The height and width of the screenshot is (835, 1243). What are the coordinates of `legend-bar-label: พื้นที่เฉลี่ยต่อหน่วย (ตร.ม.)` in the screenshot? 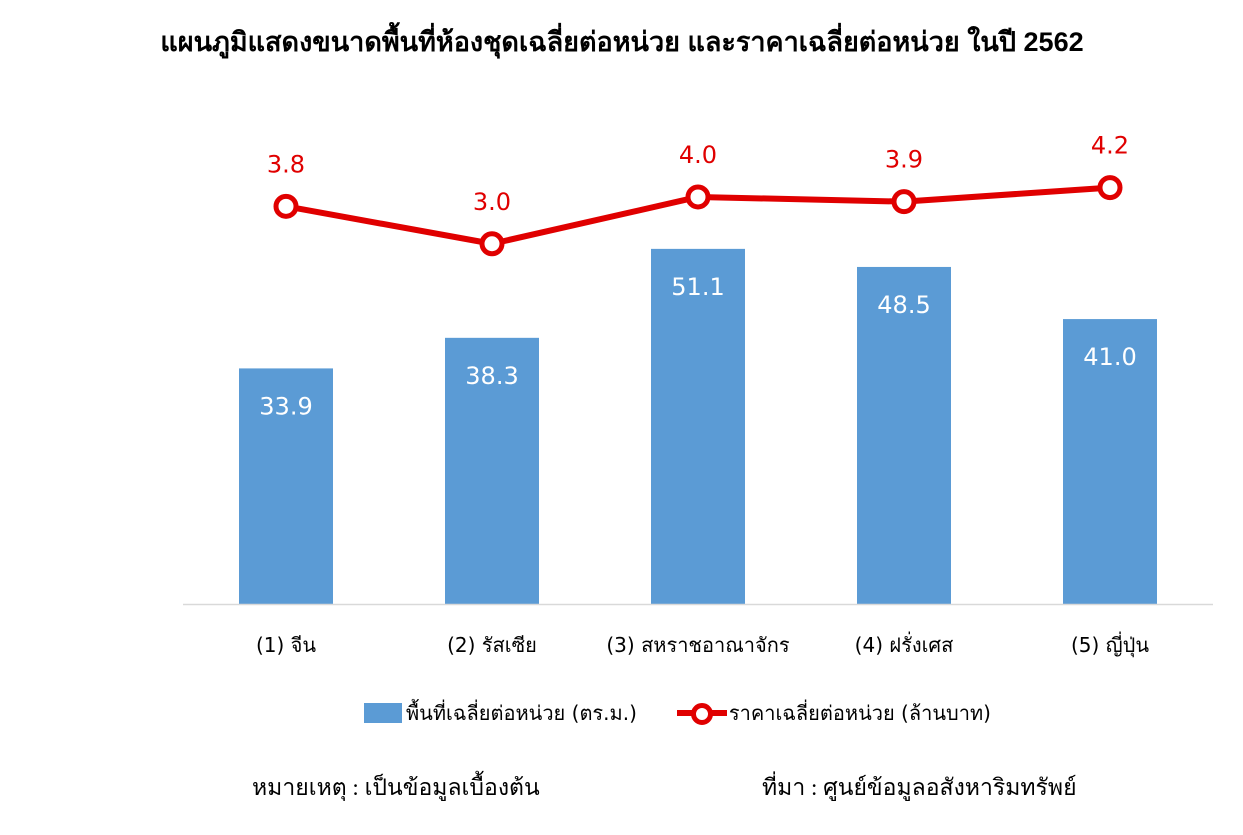 It's located at (521, 713).